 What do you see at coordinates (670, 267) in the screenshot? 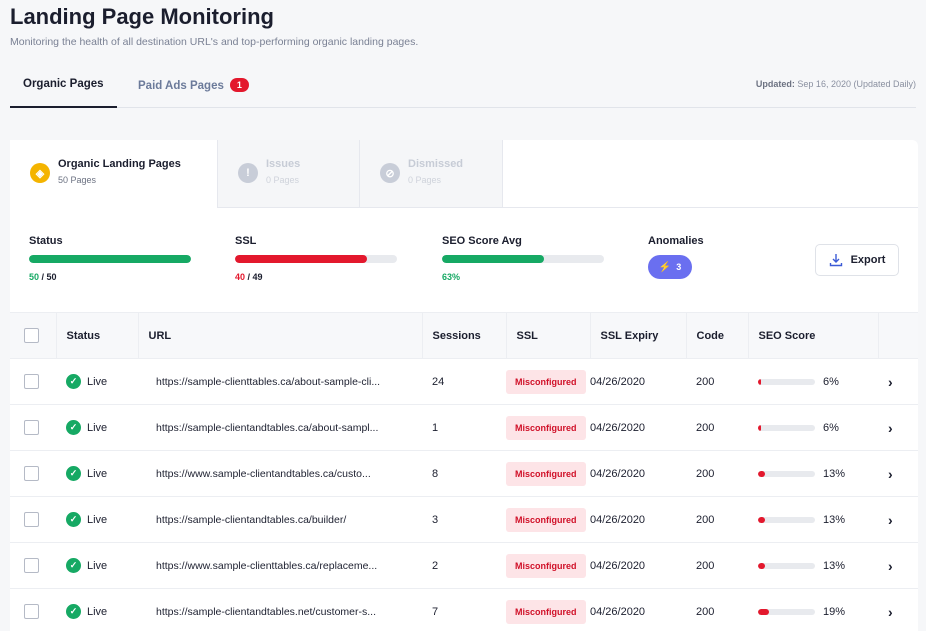
I see `anomalies-badge: ⚡ 3` at bounding box center [670, 267].